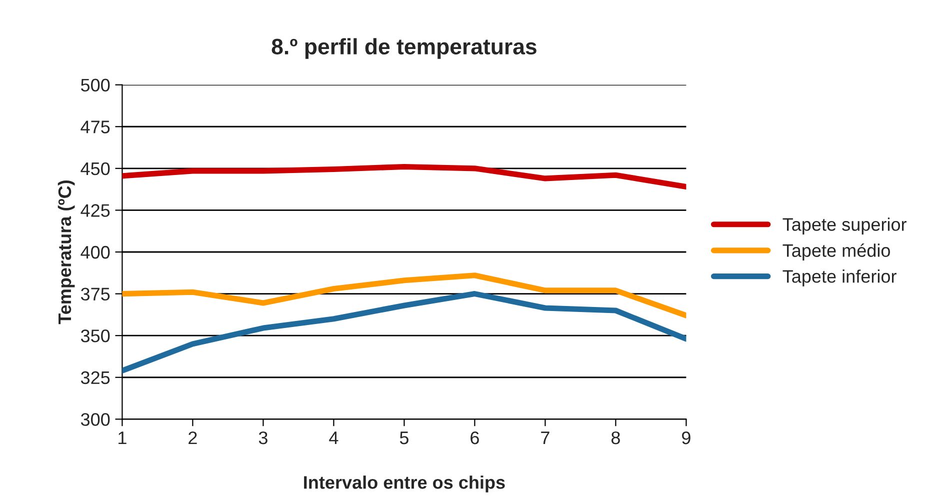 This screenshot has height=499, width=940. I want to click on y-tick-label: 300, so click(95, 419).